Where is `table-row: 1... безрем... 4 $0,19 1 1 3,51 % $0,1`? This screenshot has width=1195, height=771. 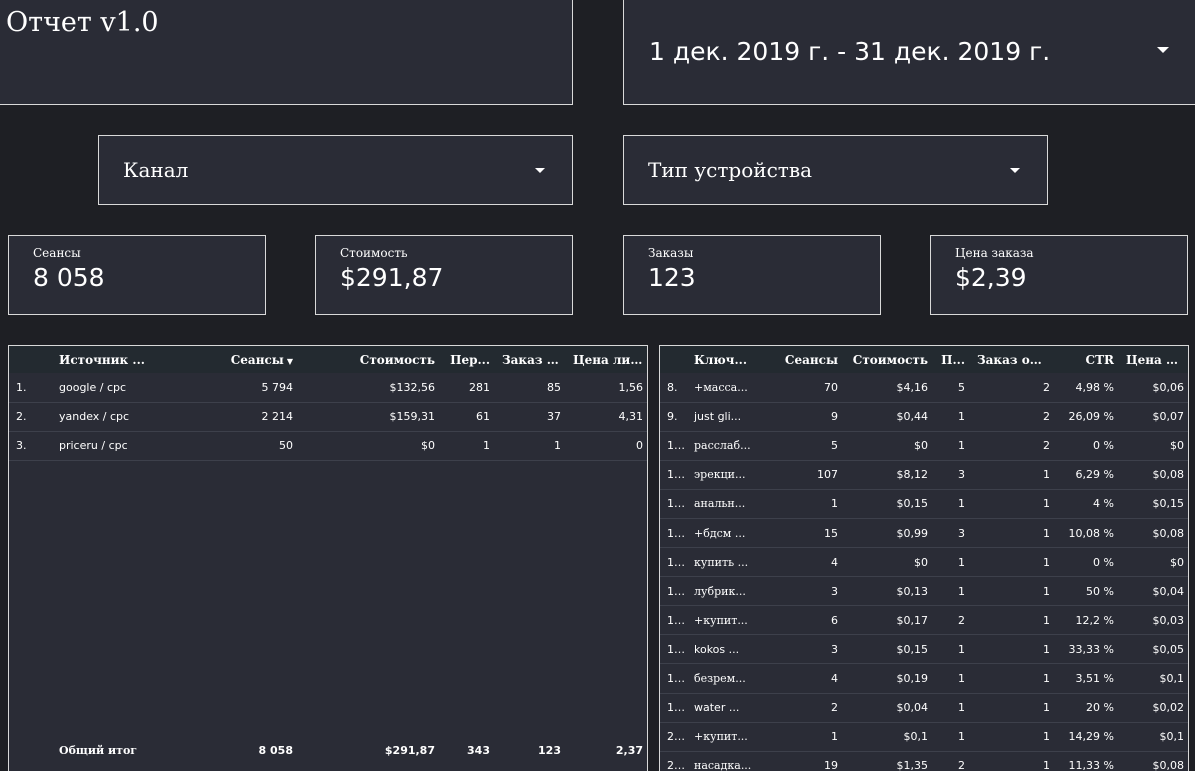 table-row: 1... безрем... 4 $0,19 1 1 3,51 % $0,1 is located at coordinates (924, 678).